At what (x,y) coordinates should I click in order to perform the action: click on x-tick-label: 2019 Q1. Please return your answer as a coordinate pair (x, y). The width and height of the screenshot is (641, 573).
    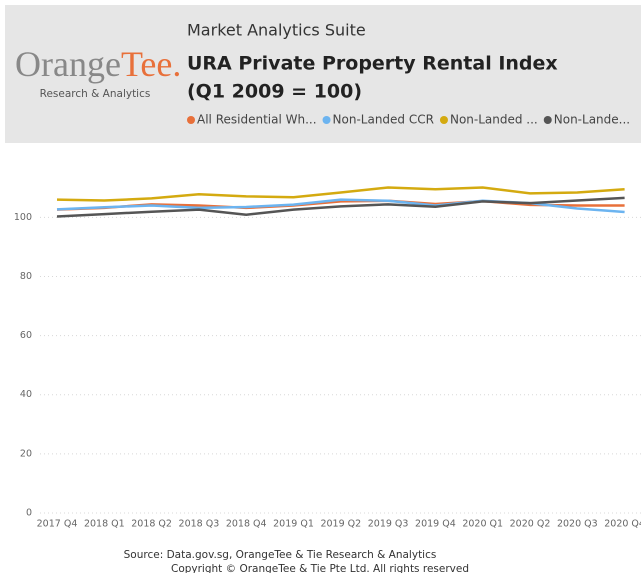
    Looking at the image, I should click on (293, 524).